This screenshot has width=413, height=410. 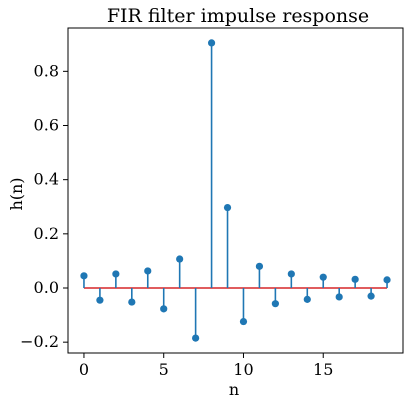 What do you see at coordinates (46, 233) in the screenshot?
I see `y-tick-label: 0.2` at bounding box center [46, 233].